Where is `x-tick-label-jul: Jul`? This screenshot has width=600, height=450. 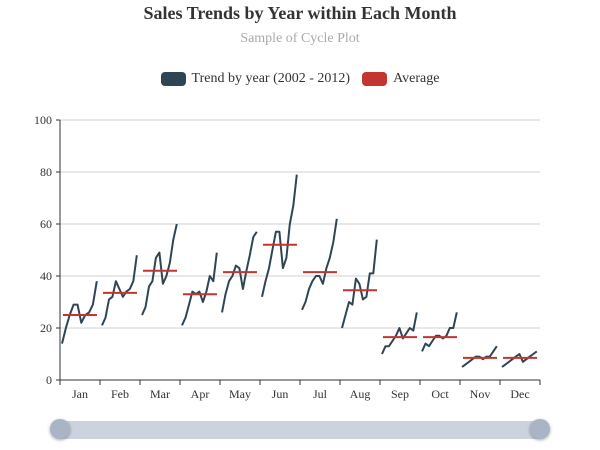 x-tick-label-jul: Jul is located at coordinates (320, 394).